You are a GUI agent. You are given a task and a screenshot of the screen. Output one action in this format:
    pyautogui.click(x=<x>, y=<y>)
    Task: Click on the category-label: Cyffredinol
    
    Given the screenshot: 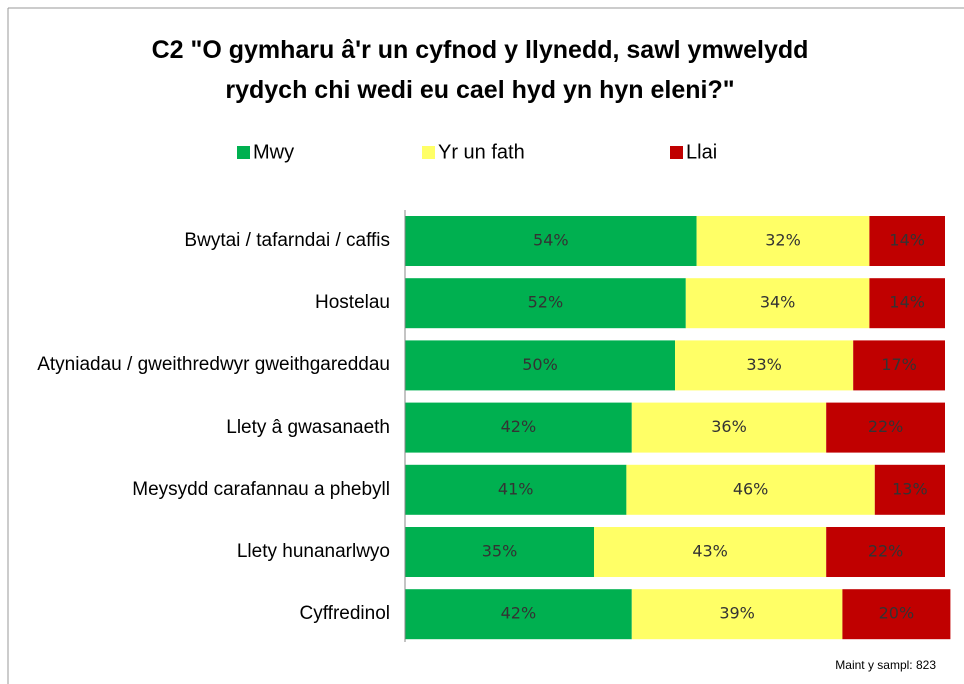 What is the action you would take?
    pyautogui.click(x=344, y=614)
    